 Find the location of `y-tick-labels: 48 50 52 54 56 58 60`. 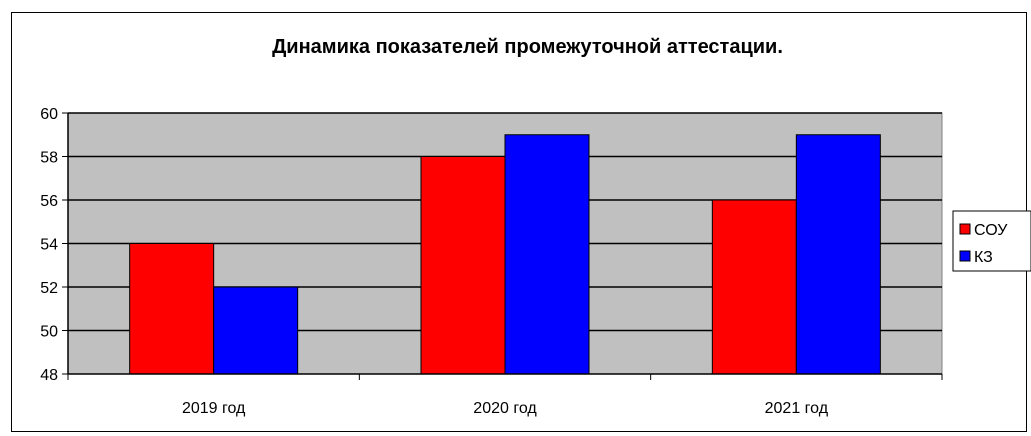

y-tick-labels: 48 50 52 54 56 58 60 is located at coordinates (49, 245).